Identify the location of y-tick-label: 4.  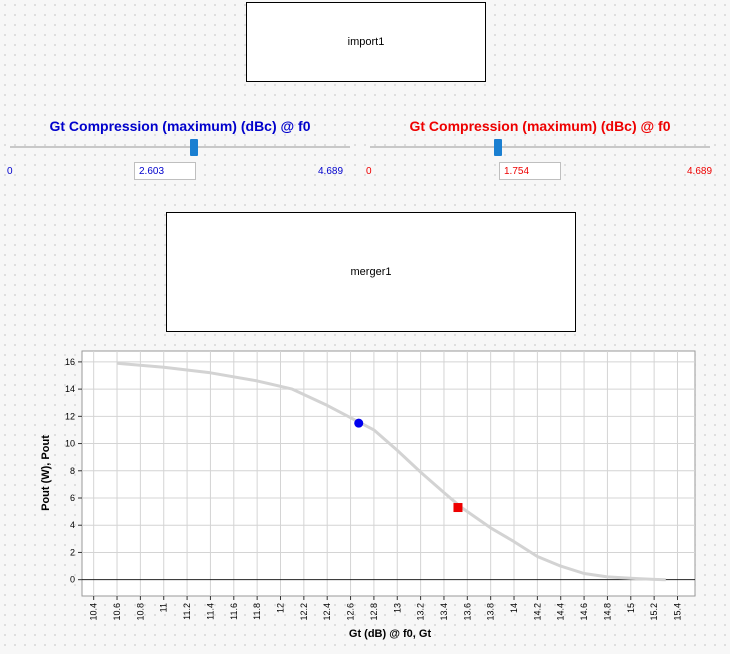
(72, 525).